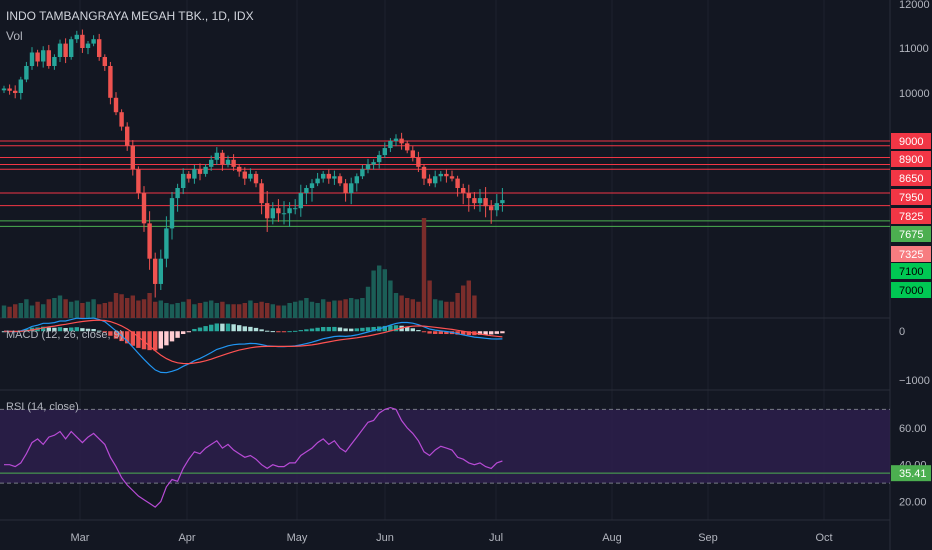 The image size is (932, 550). Describe the element at coordinates (911, 198) in the screenshot. I see `price-level-label: 7950` at that location.